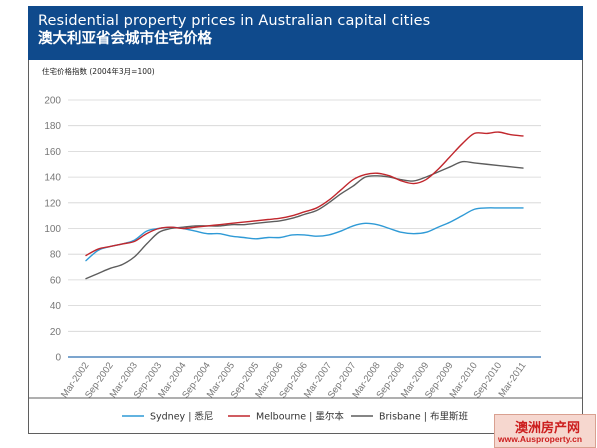 The image size is (597, 448). What do you see at coordinates (58, 358) in the screenshot?
I see `y-tick-label: 0` at bounding box center [58, 358].